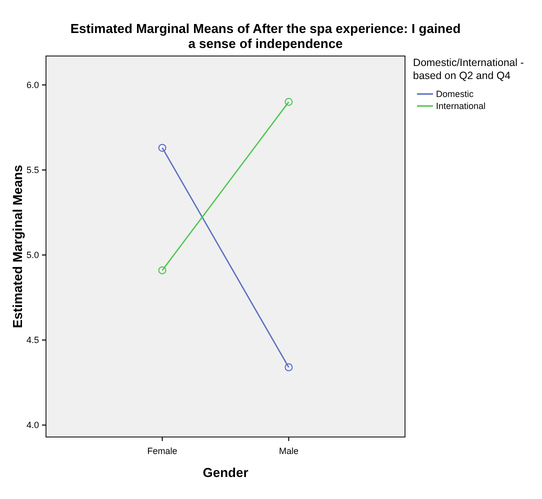 This screenshot has width=542, height=499. What do you see at coordinates (468, 69) in the screenshot?
I see `legend-title: Domestic/International - based on Q2 and Q4` at bounding box center [468, 69].